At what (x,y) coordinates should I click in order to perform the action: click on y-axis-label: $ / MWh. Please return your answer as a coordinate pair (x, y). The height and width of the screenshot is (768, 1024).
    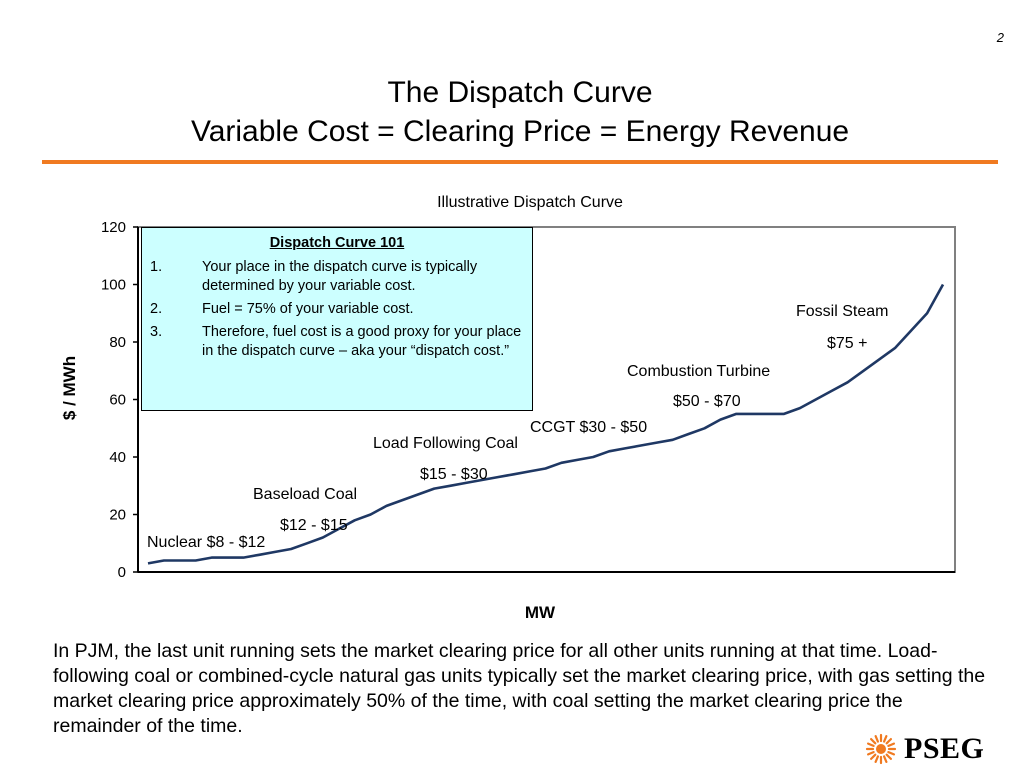
    Looking at the image, I should click on (69, 388).